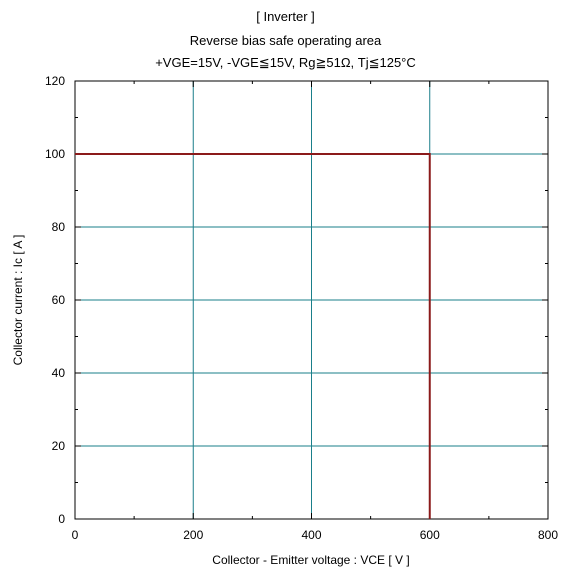  I want to click on x-tick-labels: 0 200 400 600 800, so click(315, 535).